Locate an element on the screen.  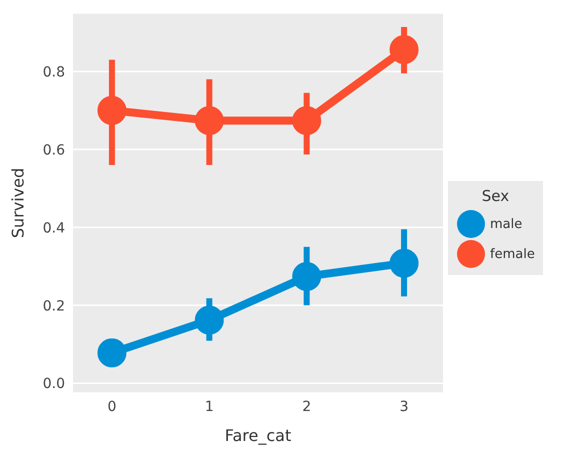
legend-title: Sex is located at coordinates (495, 196).